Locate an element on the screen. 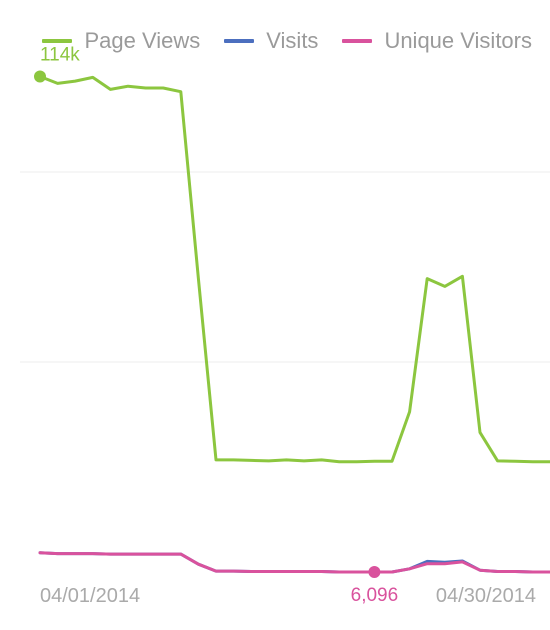 Image resolution: width=550 pixels, height=630 pixels. legend-label-visits: Visits is located at coordinates (292, 40).